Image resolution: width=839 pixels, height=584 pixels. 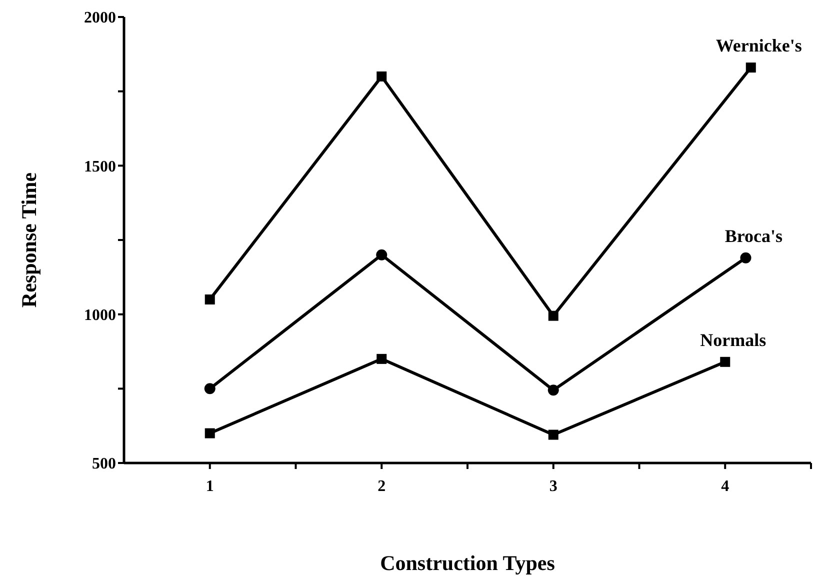 What do you see at coordinates (104, 464) in the screenshot?
I see `y-tick-label: 500` at bounding box center [104, 464].